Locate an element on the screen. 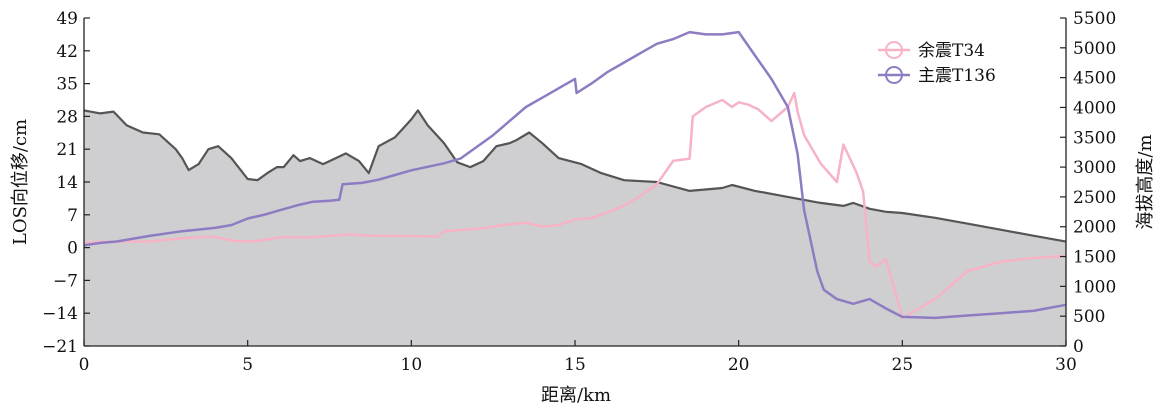 This screenshot has height=409, width=1166. x-tick-label: 20 is located at coordinates (739, 365).